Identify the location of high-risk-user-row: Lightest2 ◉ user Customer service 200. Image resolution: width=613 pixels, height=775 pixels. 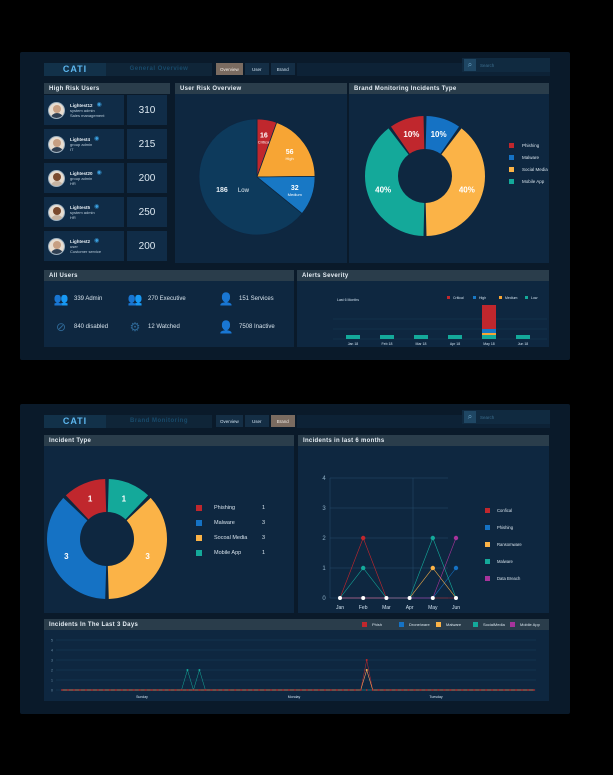
(107, 246).